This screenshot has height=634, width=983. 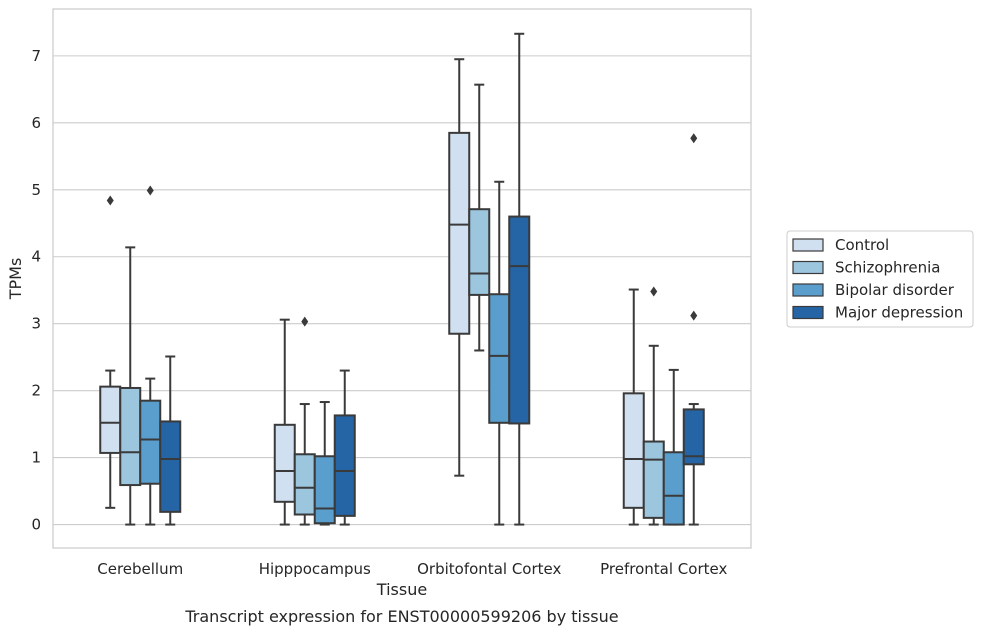 I want to click on y-tick-label: 4, so click(x=36, y=257).